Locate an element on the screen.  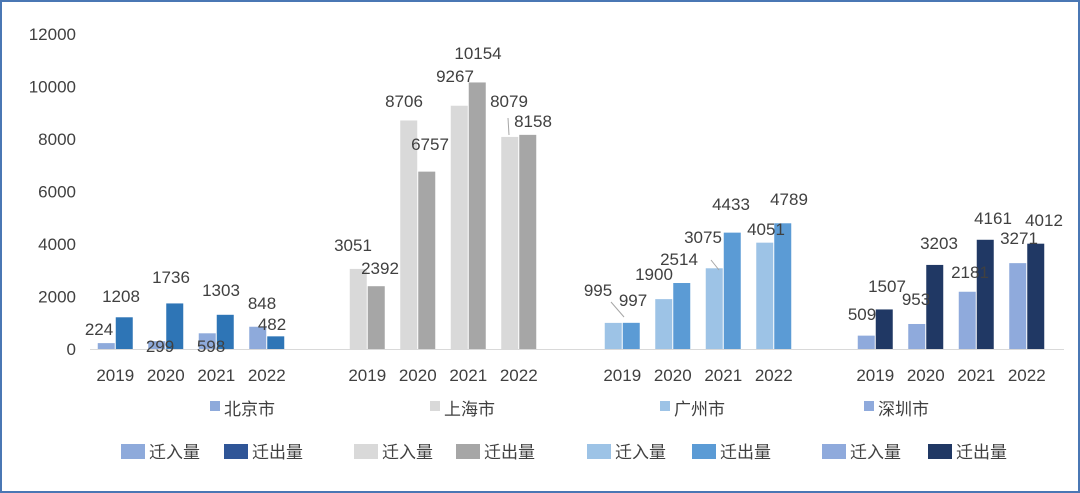
data-label: 4789 is located at coordinates (789, 199).